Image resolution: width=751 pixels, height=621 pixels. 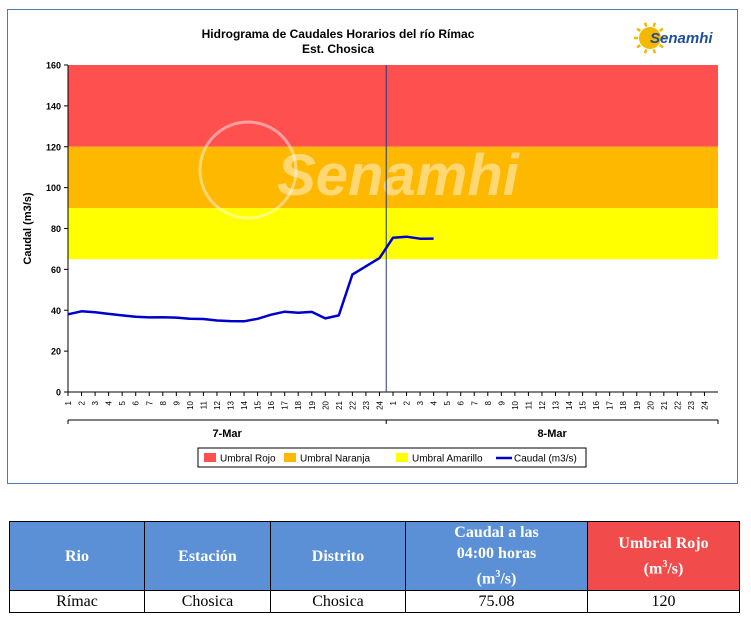 I want to click on y-tick-label: 60, so click(x=56, y=270).